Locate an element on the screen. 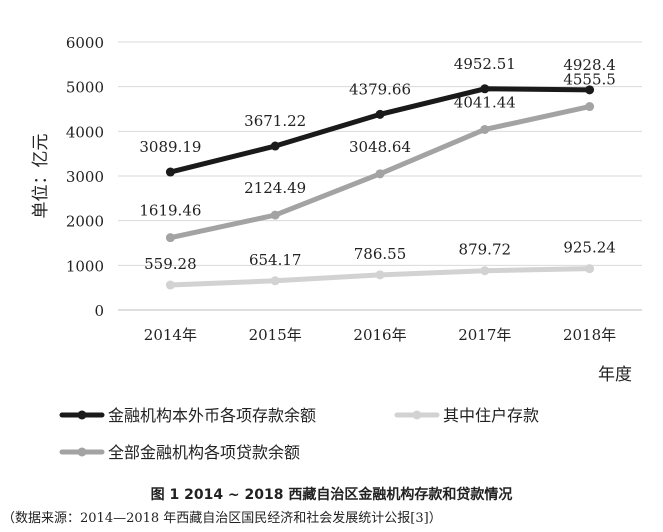 Image resolution: width=663 pixels, height=532 pixels. x-tick-label: 2017年 is located at coordinates (484, 335).